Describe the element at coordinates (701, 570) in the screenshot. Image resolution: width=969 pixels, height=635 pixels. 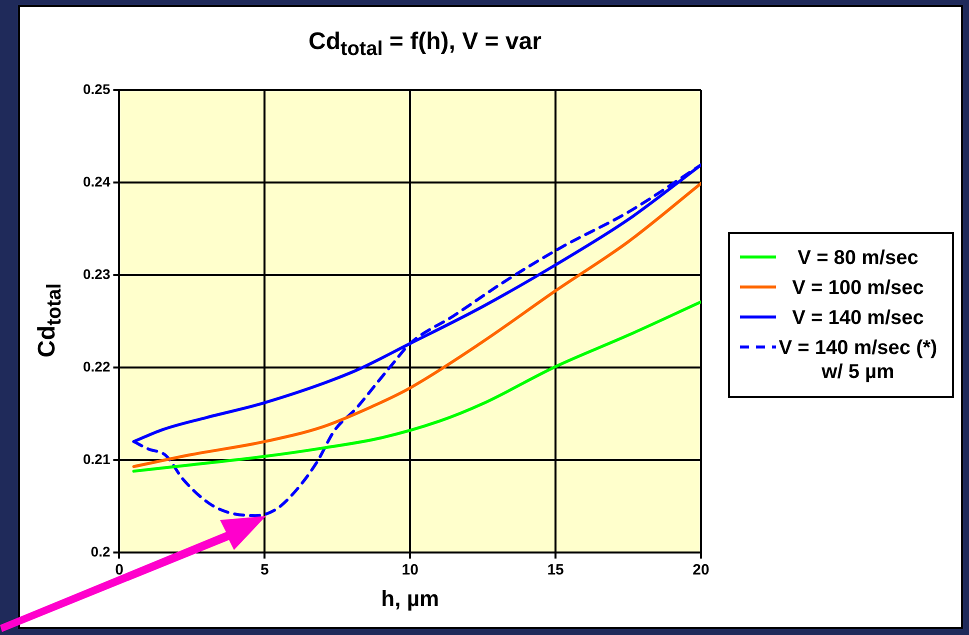
I see `x-tick-label: 20` at that location.